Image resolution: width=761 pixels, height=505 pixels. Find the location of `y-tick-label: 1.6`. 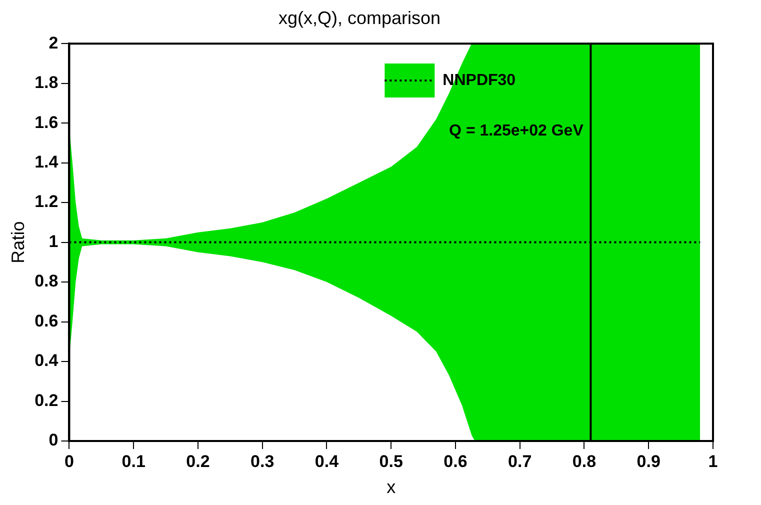

y-tick-label: 1.6 is located at coordinates (46, 122).